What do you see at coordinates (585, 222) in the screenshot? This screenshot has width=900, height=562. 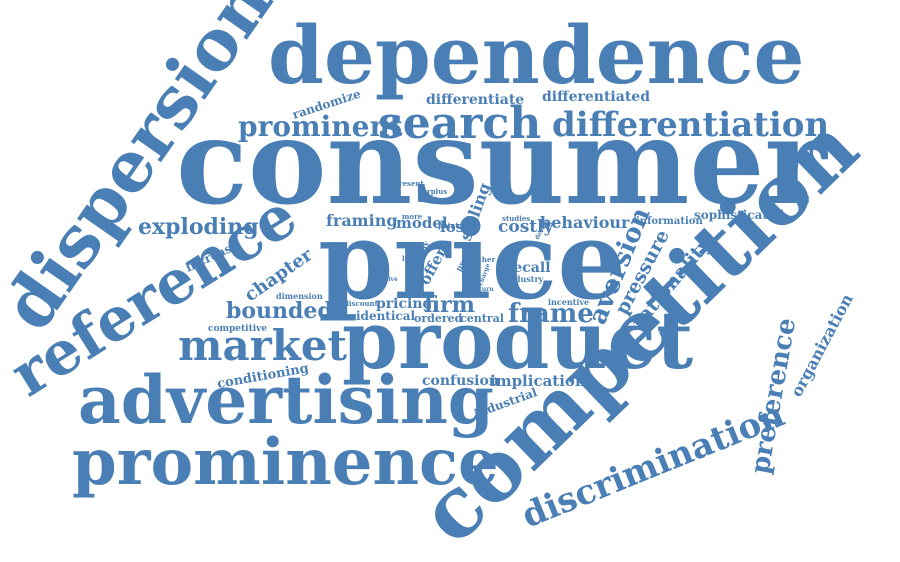 I see `word-behaviour: behaviour` at bounding box center [585, 222].